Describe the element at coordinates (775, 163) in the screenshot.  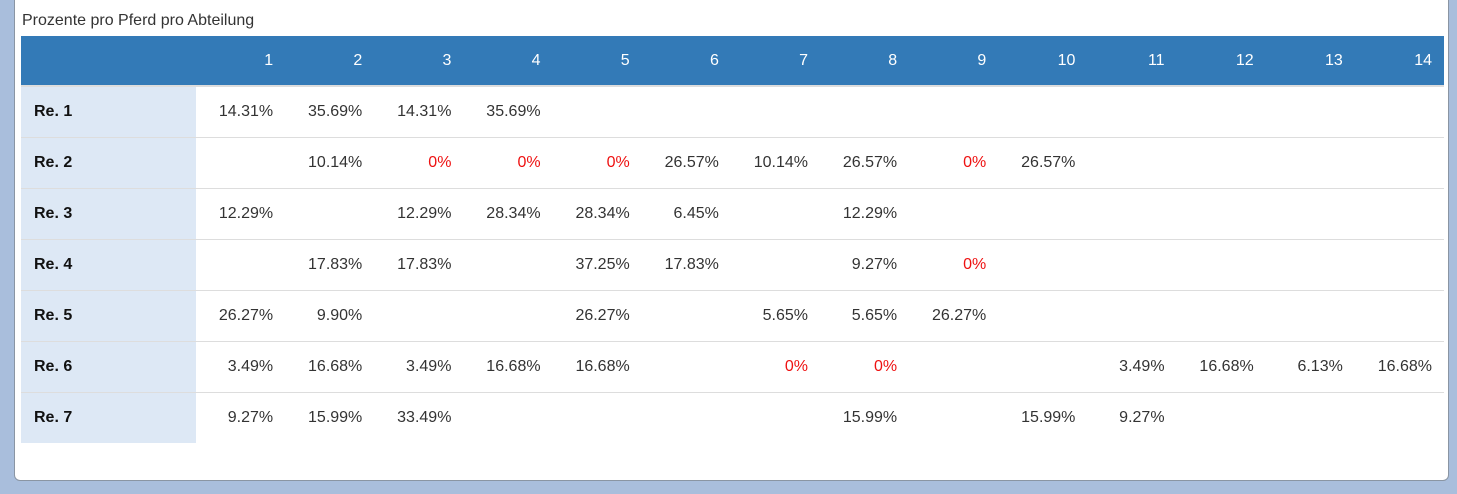
I see `percentage-cell: 10.14%` at that location.